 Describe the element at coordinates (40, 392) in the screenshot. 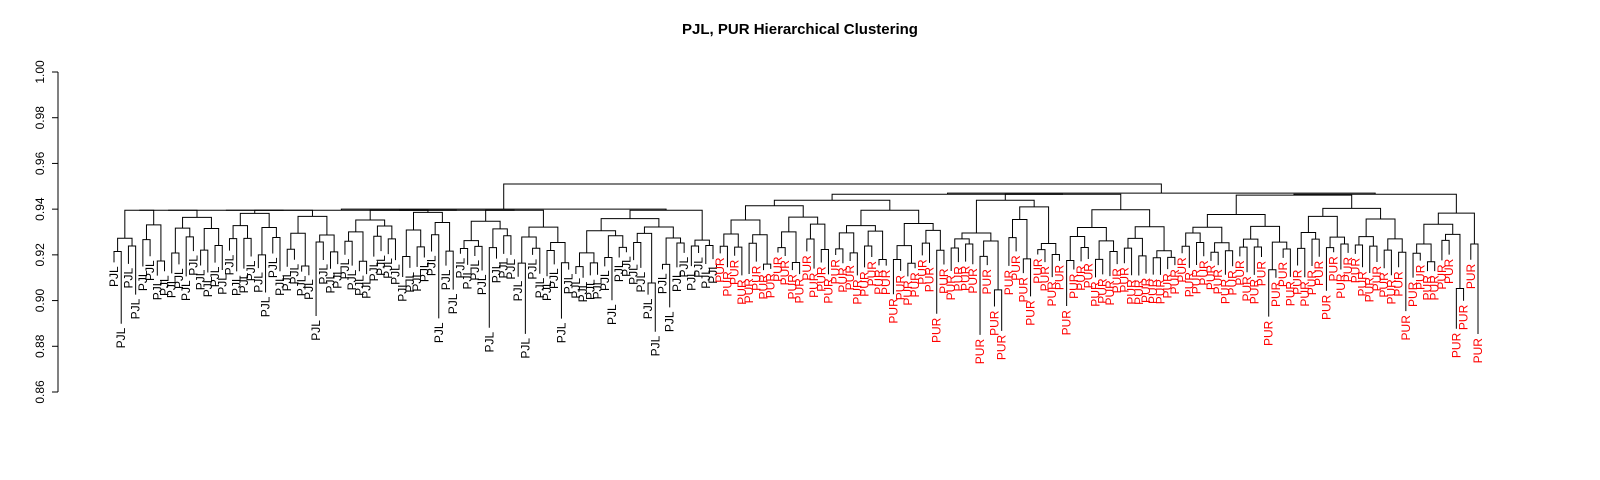

I see `y-tick-label: 0.86` at that location.